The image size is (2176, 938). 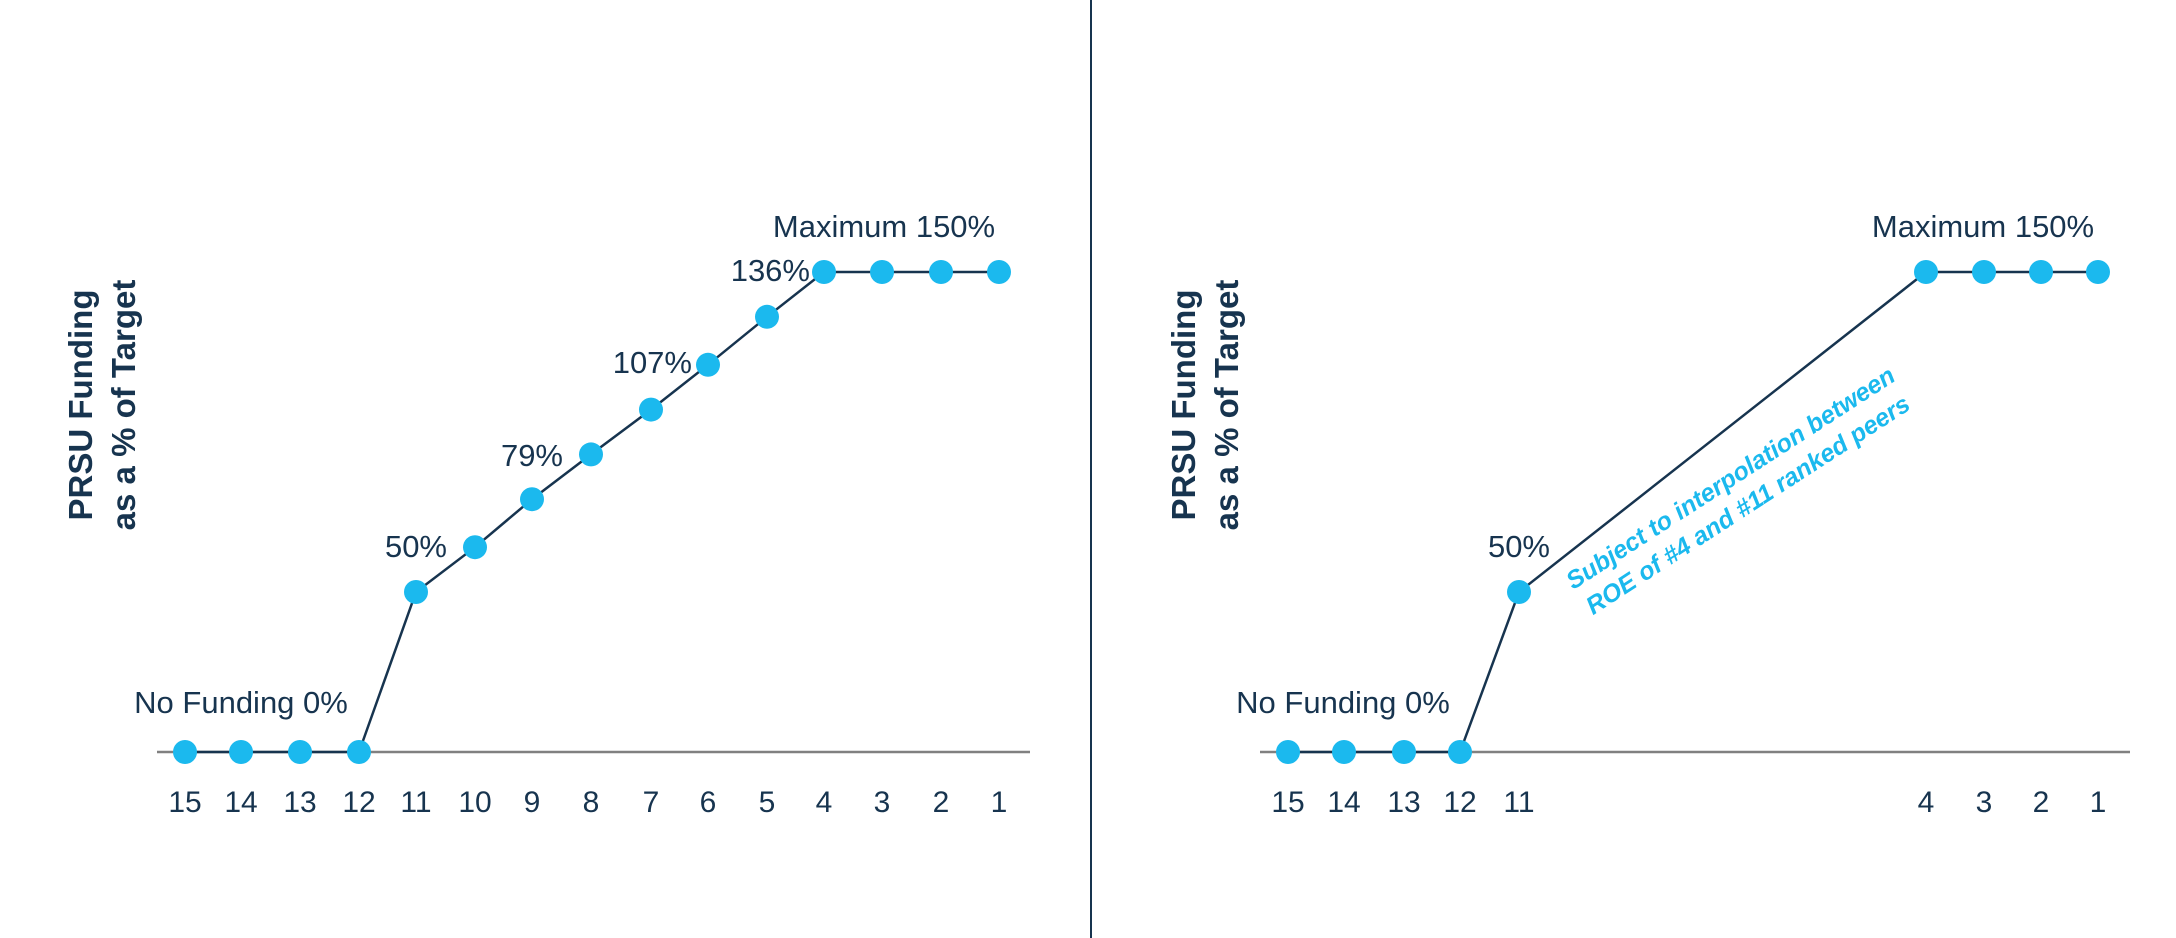 What do you see at coordinates (532, 802) in the screenshot?
I see `x-tick-label: 9` at bounding box center [532, 802].